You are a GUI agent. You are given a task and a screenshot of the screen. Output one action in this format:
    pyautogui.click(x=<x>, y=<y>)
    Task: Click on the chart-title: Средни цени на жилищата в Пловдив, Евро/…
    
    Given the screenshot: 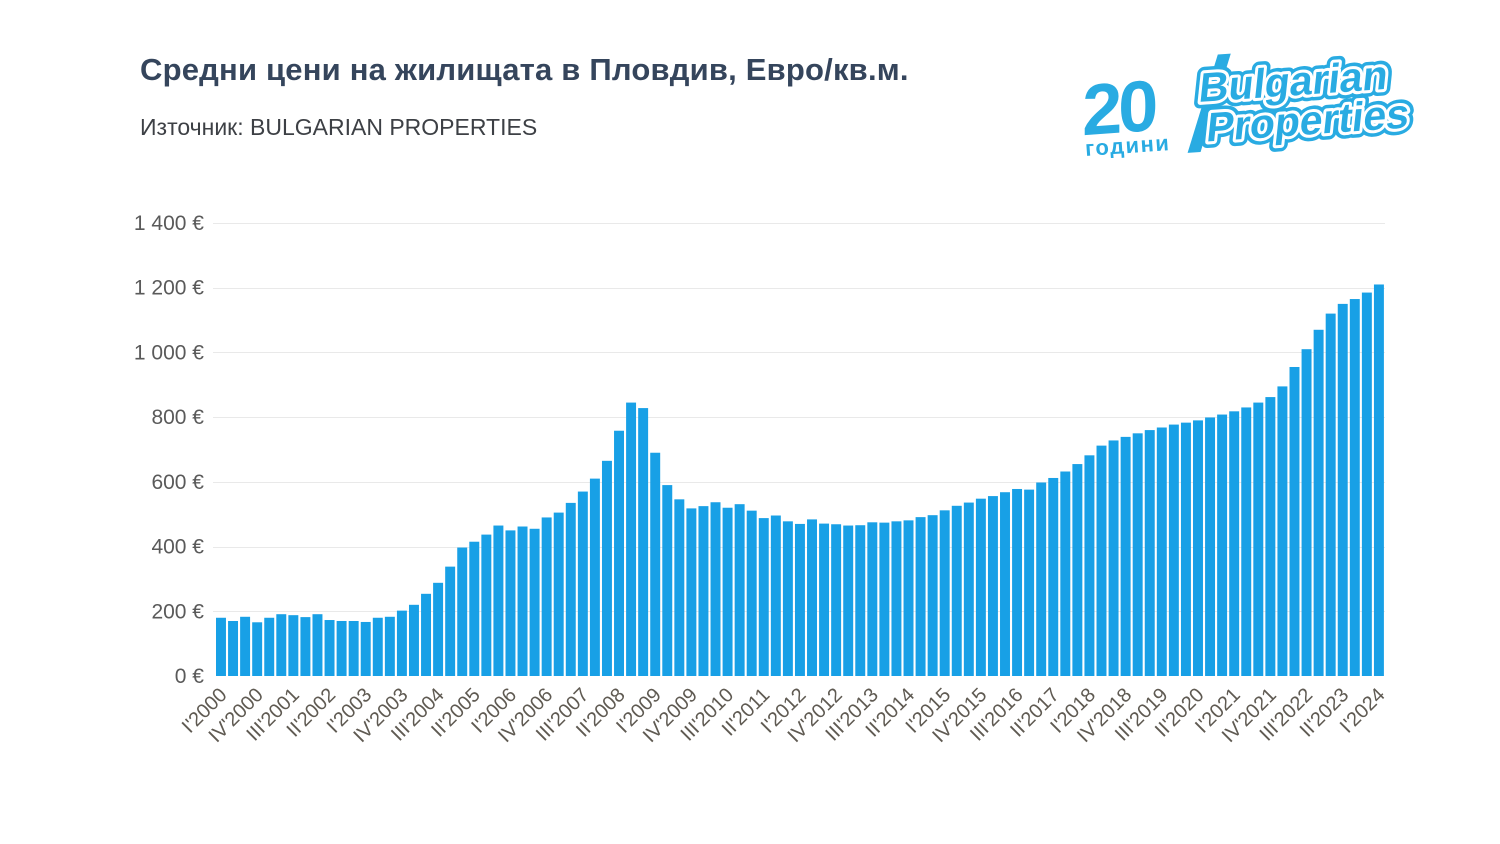 What is the action you would take?
    pyautogui.click(x=524, y=69)
    